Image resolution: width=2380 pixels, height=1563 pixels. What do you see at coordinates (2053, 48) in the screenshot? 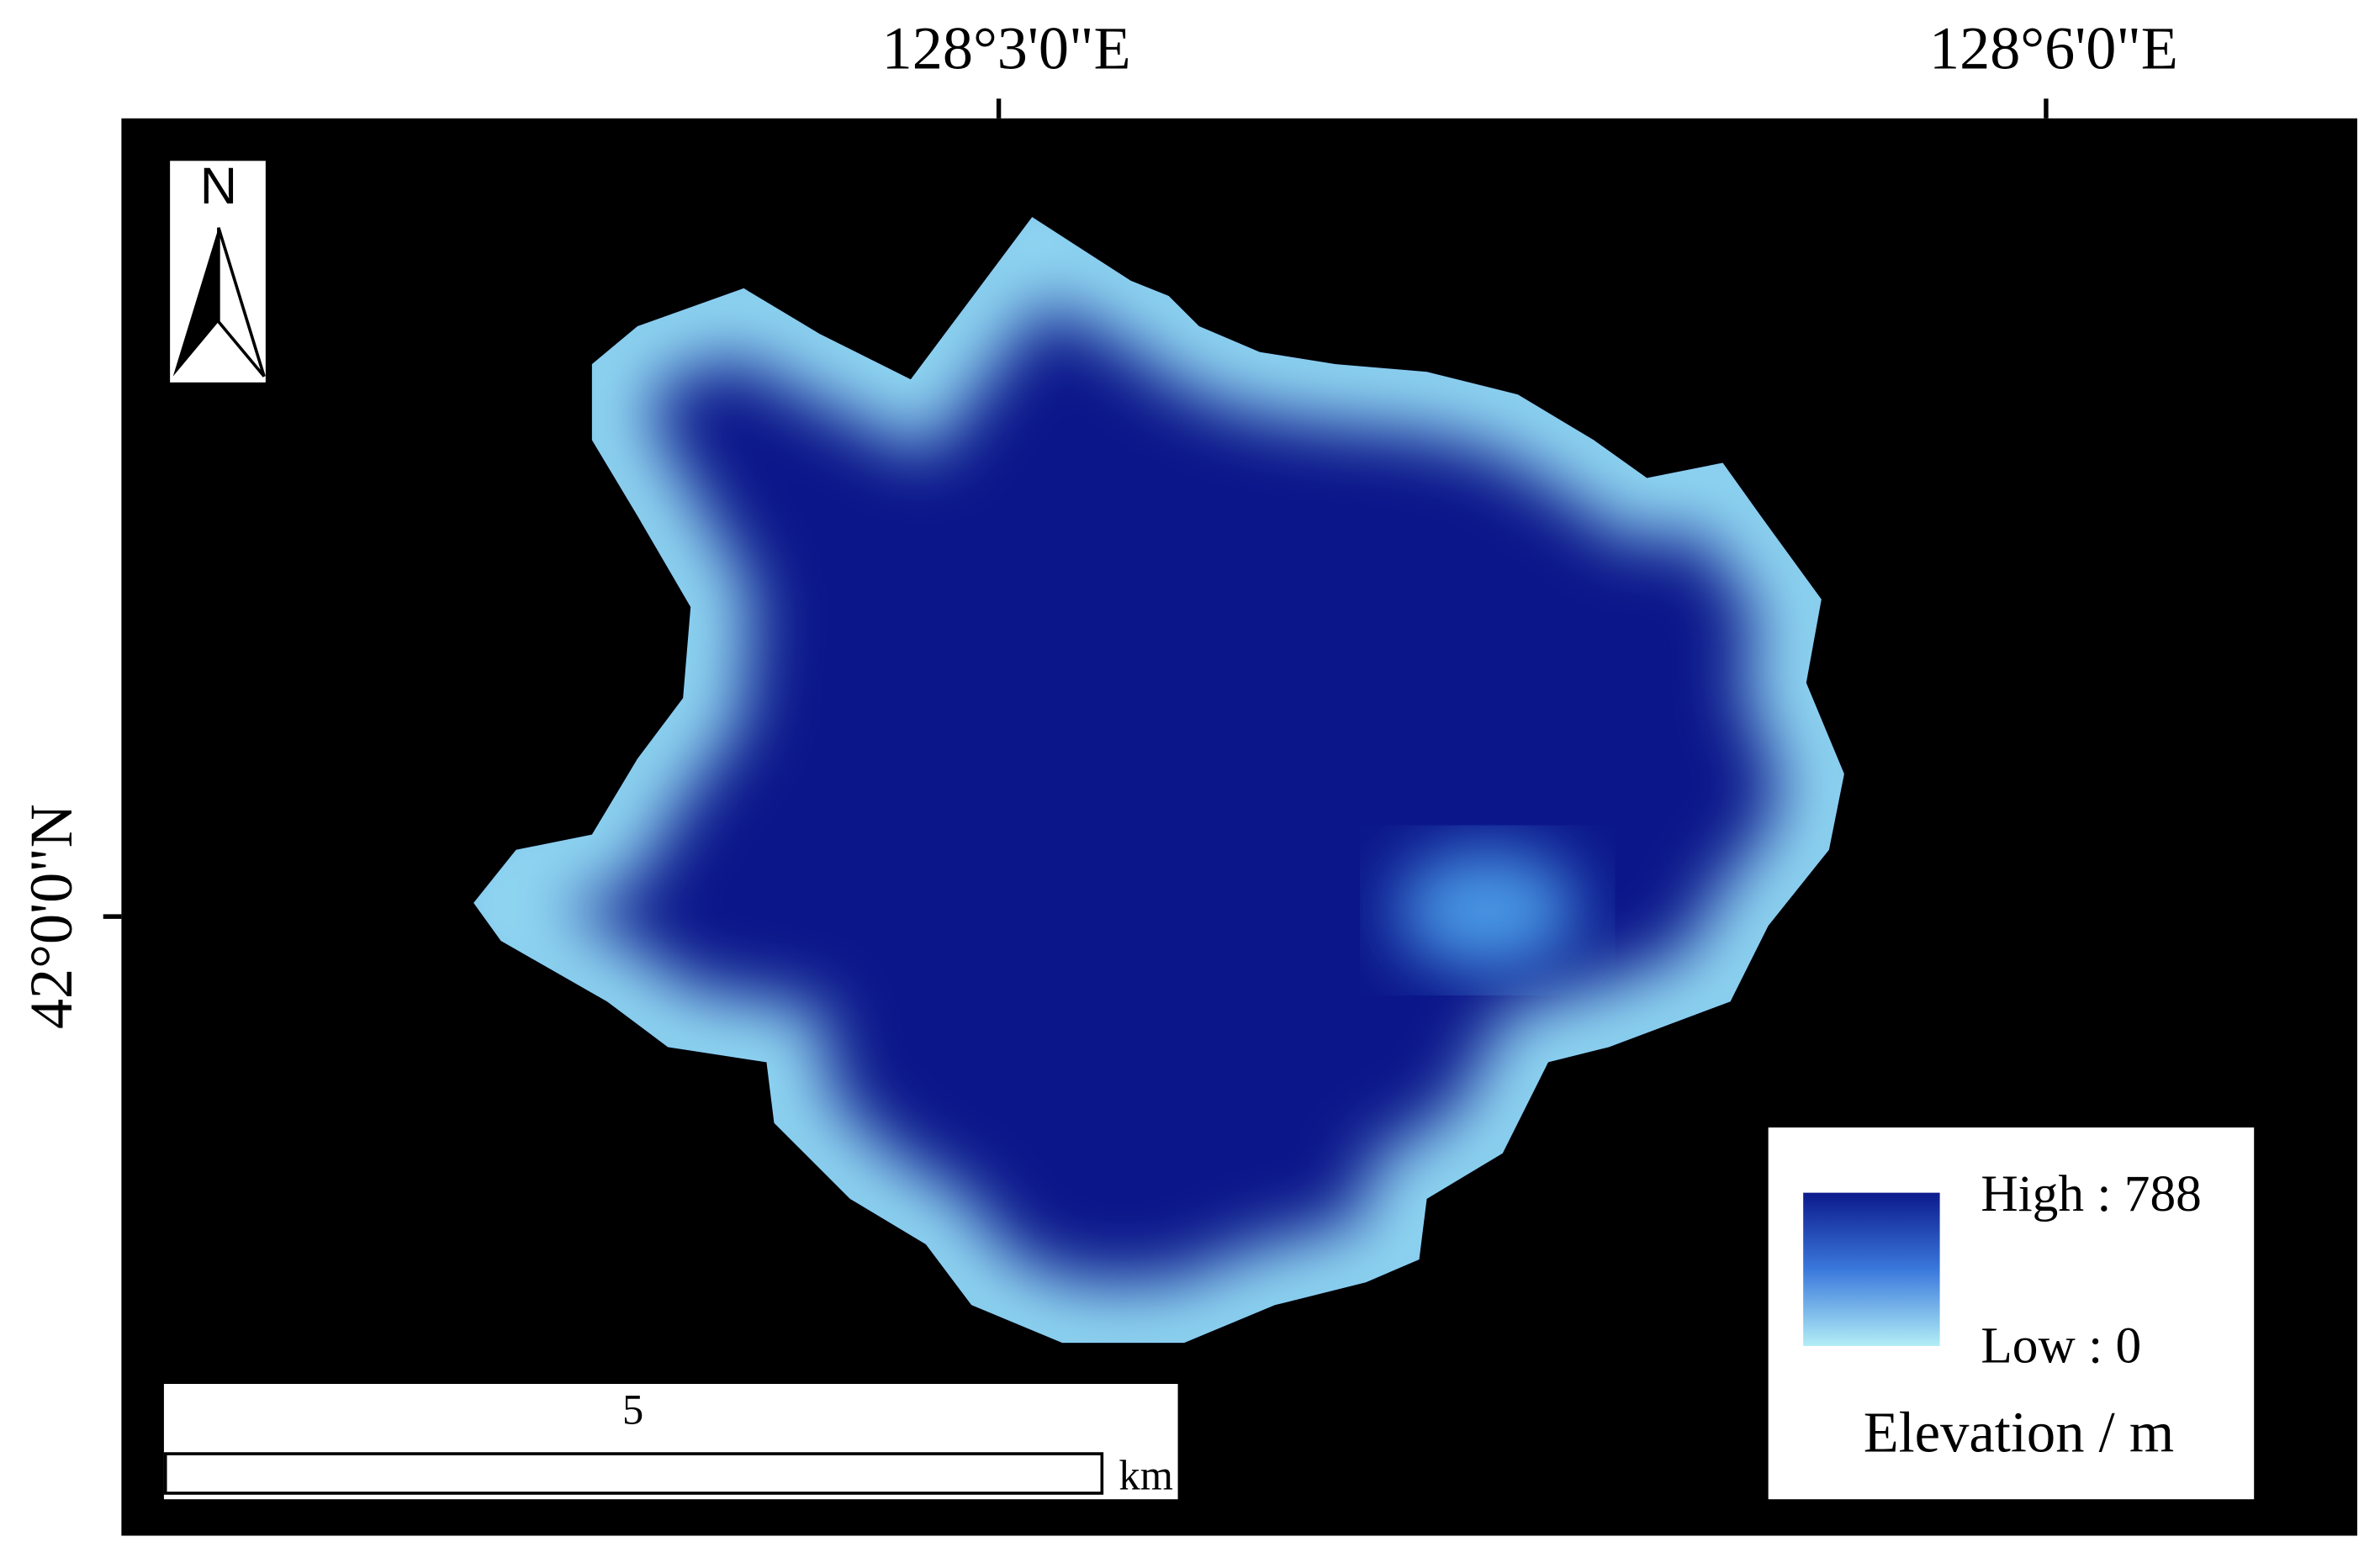
I see `longitude-label: 128°6'0"E` at bounding box center [2053, 48].